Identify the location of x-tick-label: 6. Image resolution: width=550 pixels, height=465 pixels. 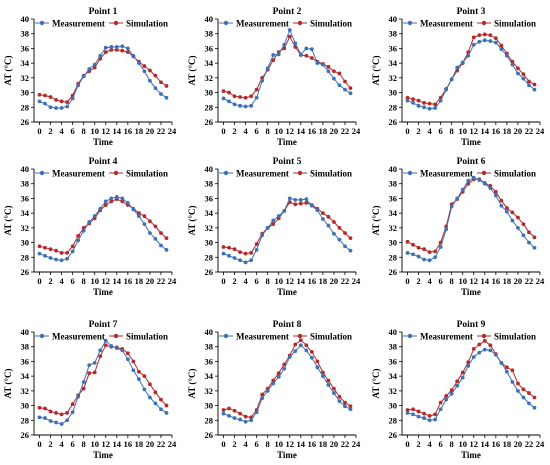
(73, 444).